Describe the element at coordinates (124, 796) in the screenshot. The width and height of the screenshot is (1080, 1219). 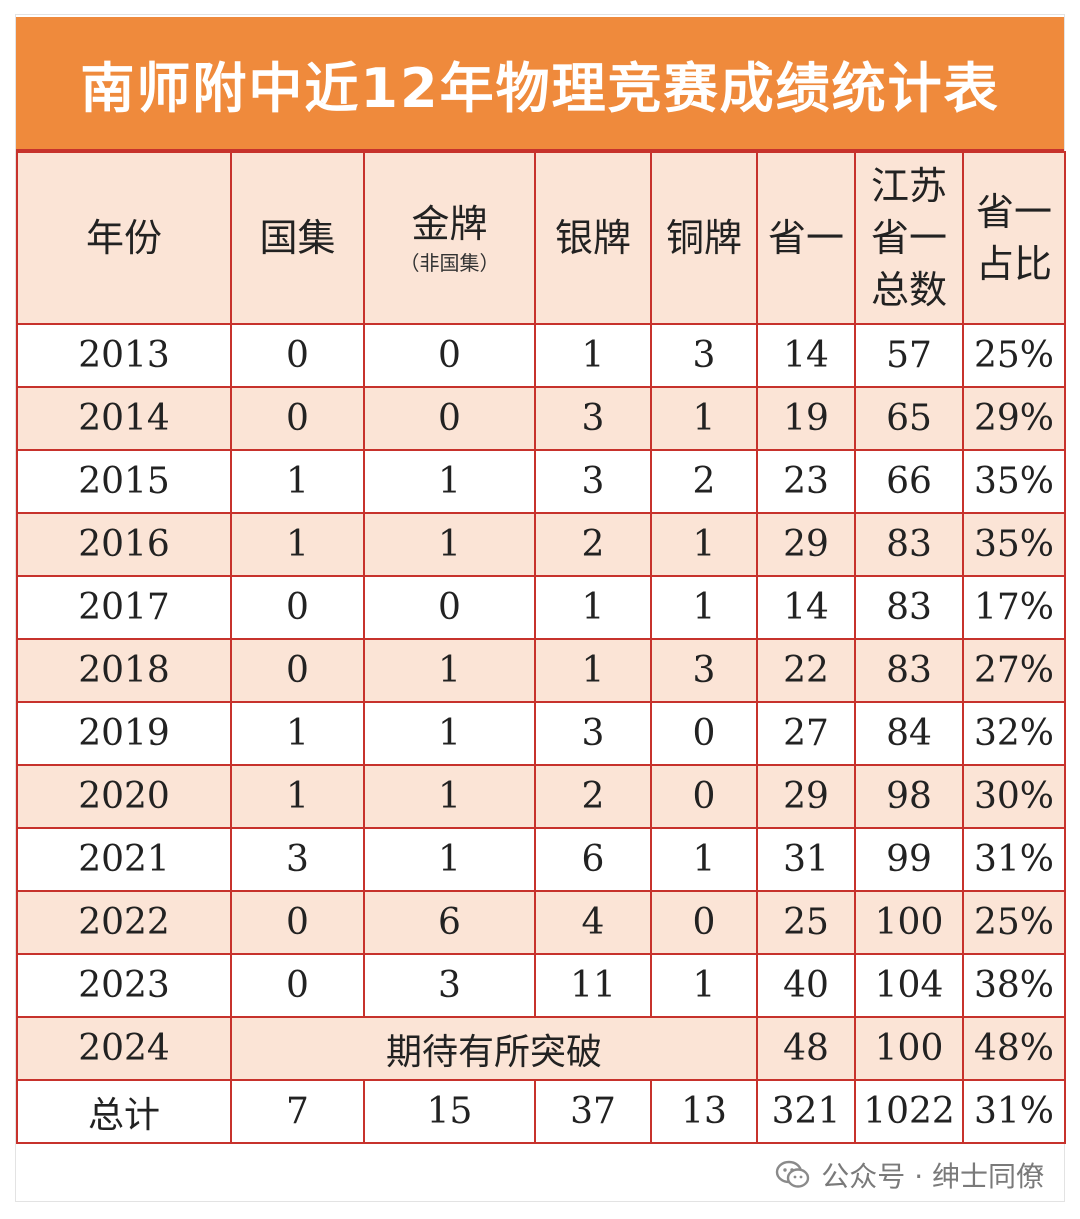
I see `cell-year: 2020` at that location.